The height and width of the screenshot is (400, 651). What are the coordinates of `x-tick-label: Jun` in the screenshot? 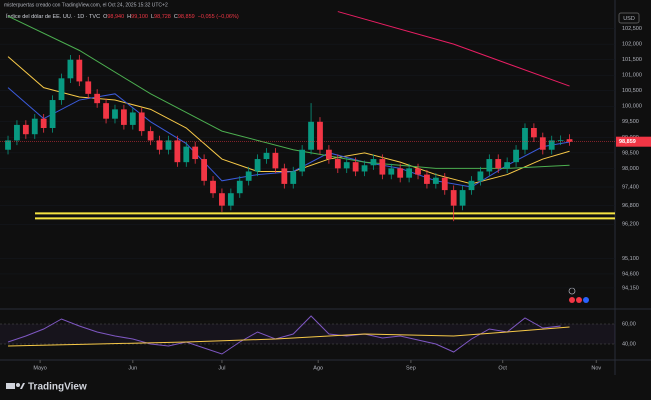 It's located at (132, 368).